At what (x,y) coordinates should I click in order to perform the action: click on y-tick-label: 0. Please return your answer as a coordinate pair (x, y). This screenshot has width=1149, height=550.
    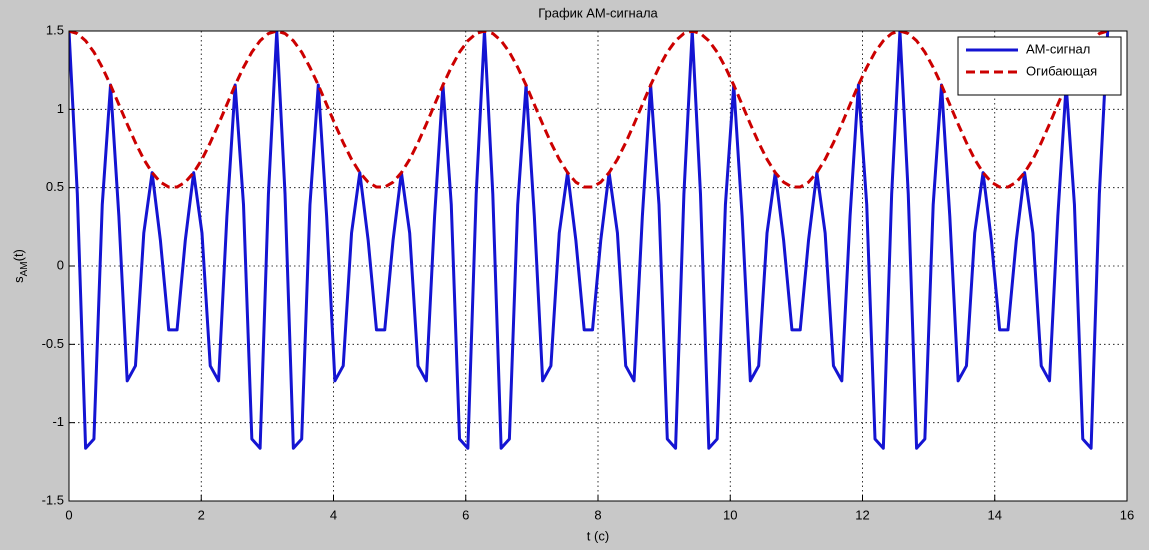
    Looking at the image, I should click on (60, 264).